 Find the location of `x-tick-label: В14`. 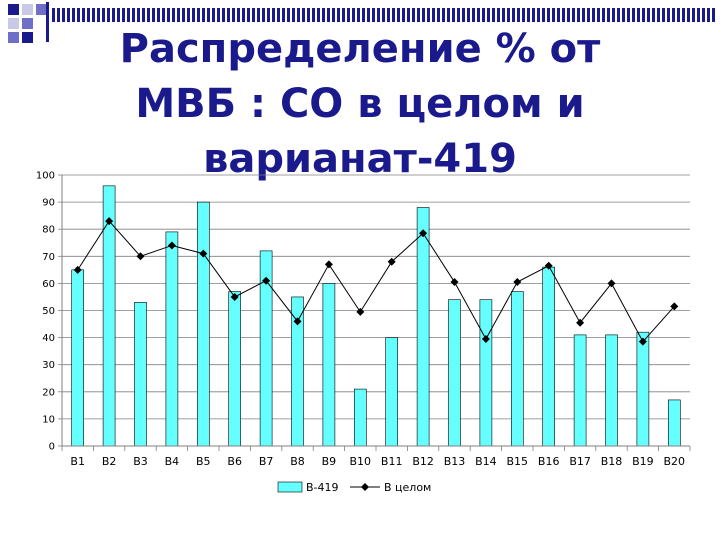

x-tick-label: В14 is located at coordinates (486, 461).